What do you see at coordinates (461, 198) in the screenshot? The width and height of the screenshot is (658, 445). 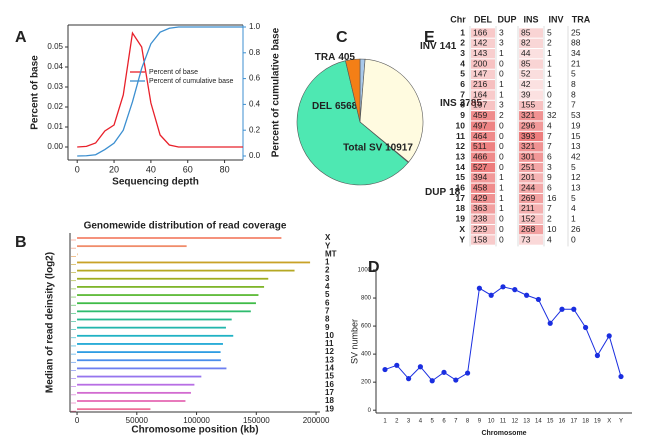 I see `table-cell: 17` at bounding box center [461, 198].